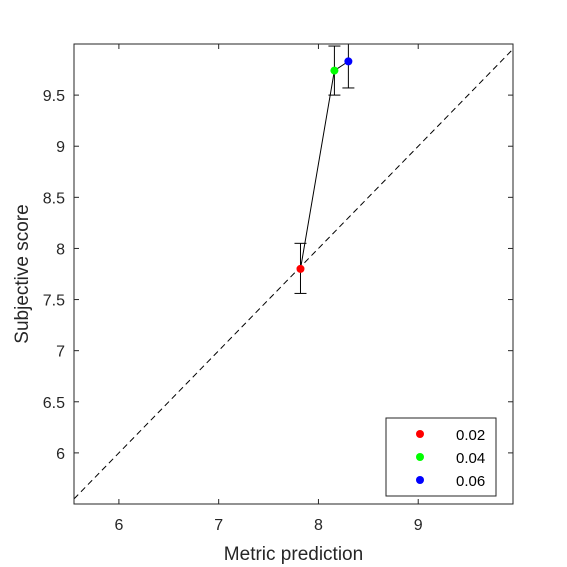 This screenshot has height=567, width=567. What do you see at coordinates (60, 249) in the screenshot?
I see `y-tick-label: 8` at bounding box center [60, 249].